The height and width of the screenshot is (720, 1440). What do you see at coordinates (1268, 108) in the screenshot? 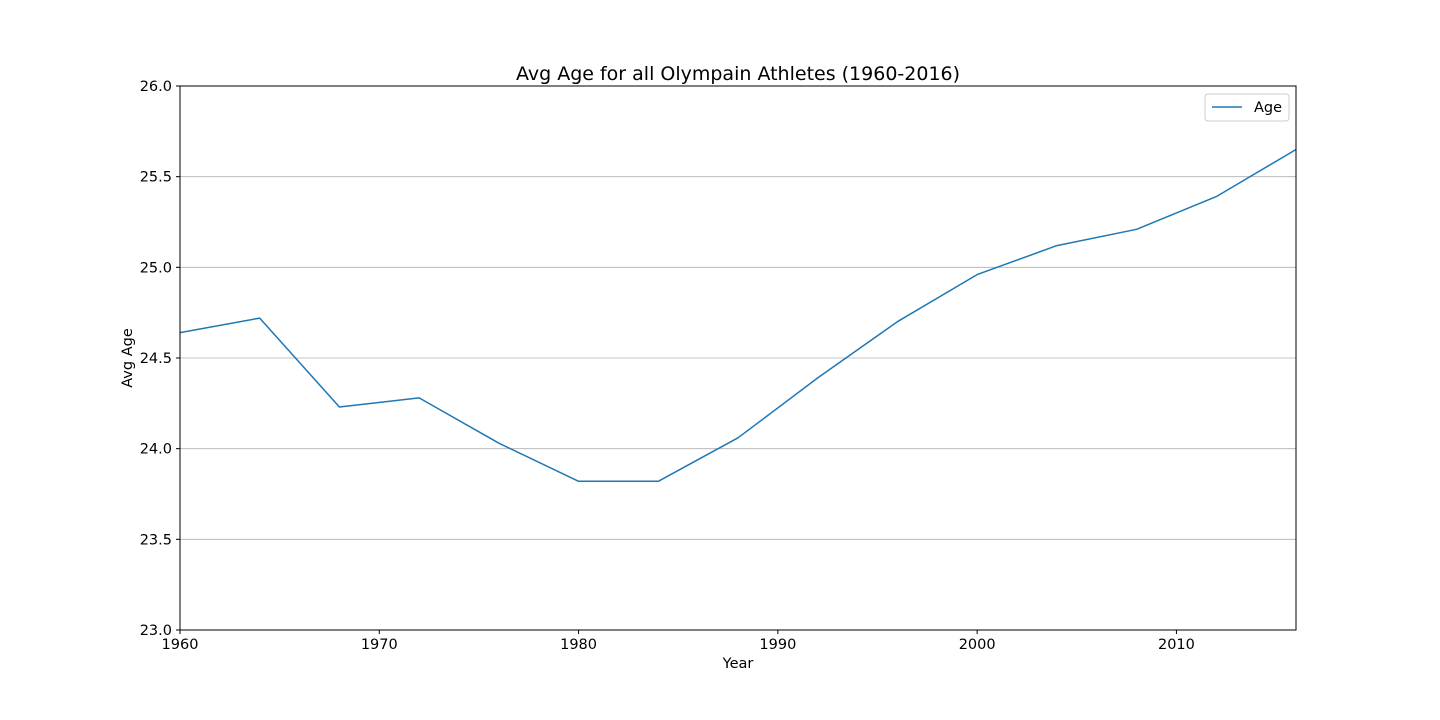
I see `legend-label: Age` at bounding box center [1268, 108].